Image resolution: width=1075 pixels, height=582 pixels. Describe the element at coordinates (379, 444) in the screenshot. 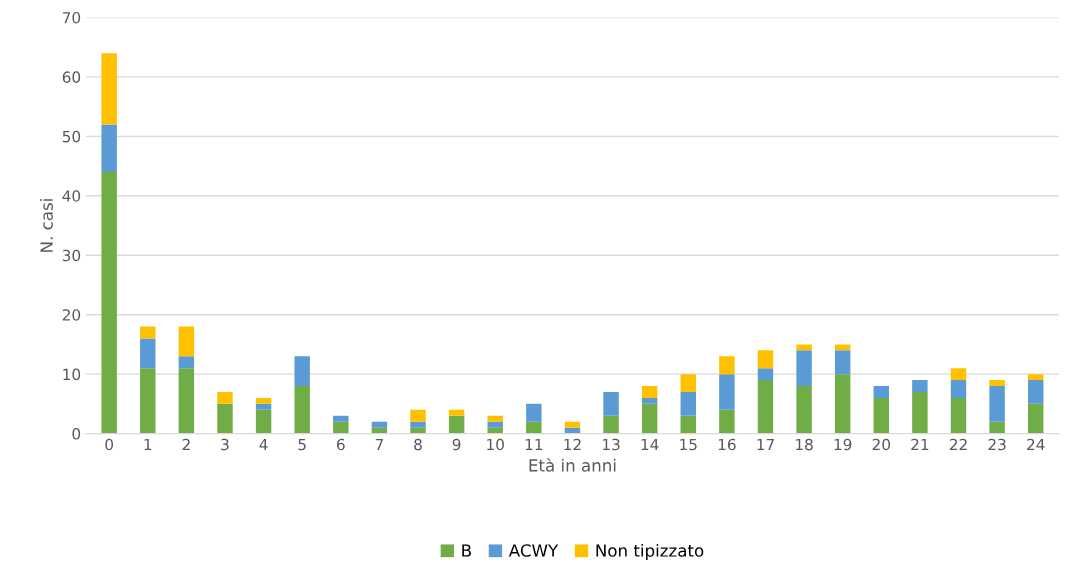

I see `x-tick-label: 7` at that location.